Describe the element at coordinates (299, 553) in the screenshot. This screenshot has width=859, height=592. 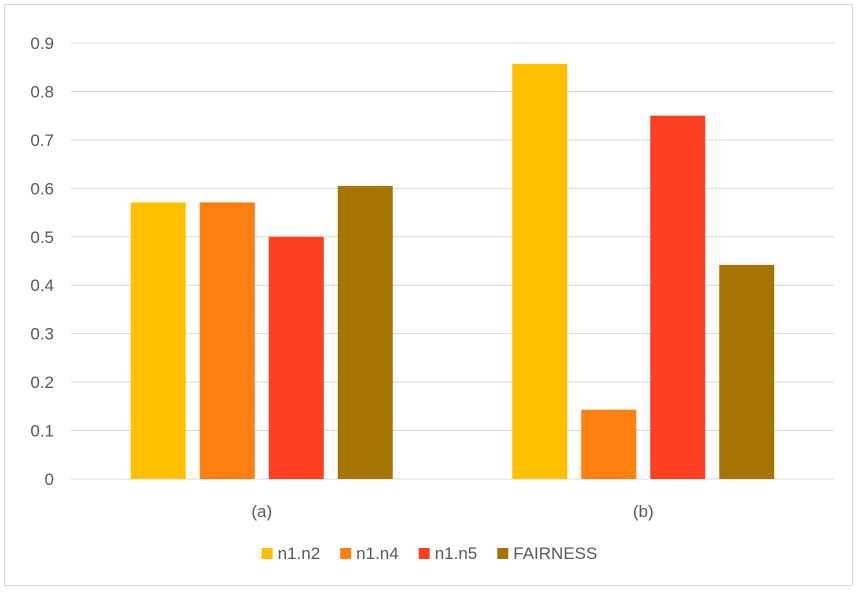
I see `legend-label: n1.n2` at that location.